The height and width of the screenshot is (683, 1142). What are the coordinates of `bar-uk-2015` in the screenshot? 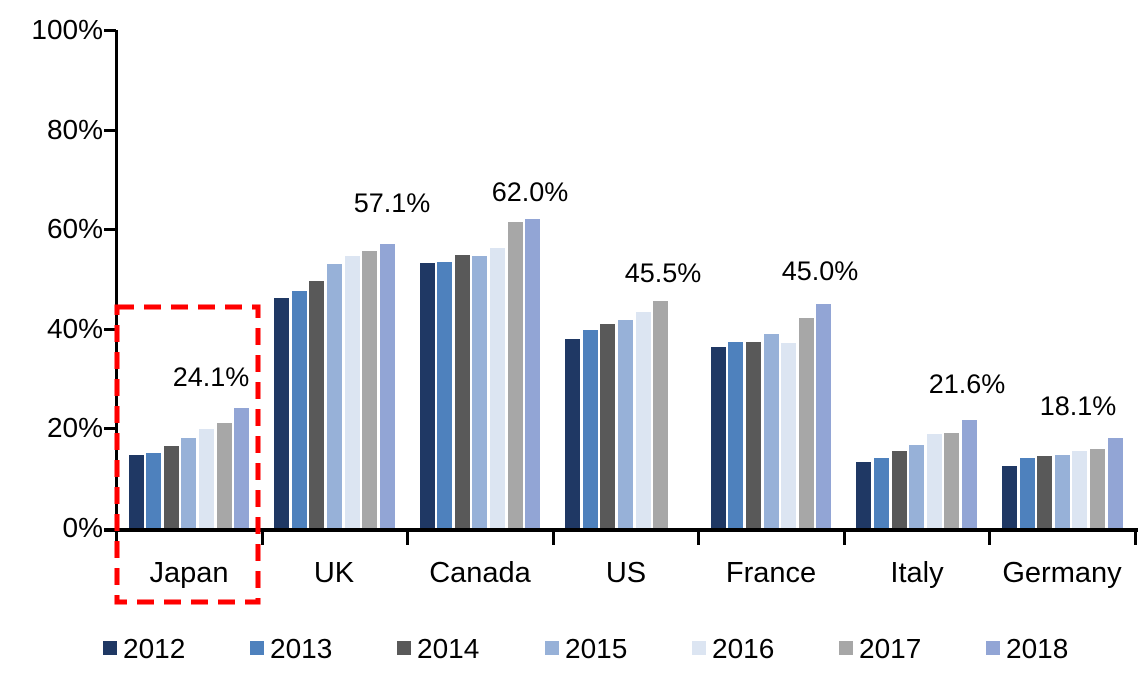 It's located at (334, 396).